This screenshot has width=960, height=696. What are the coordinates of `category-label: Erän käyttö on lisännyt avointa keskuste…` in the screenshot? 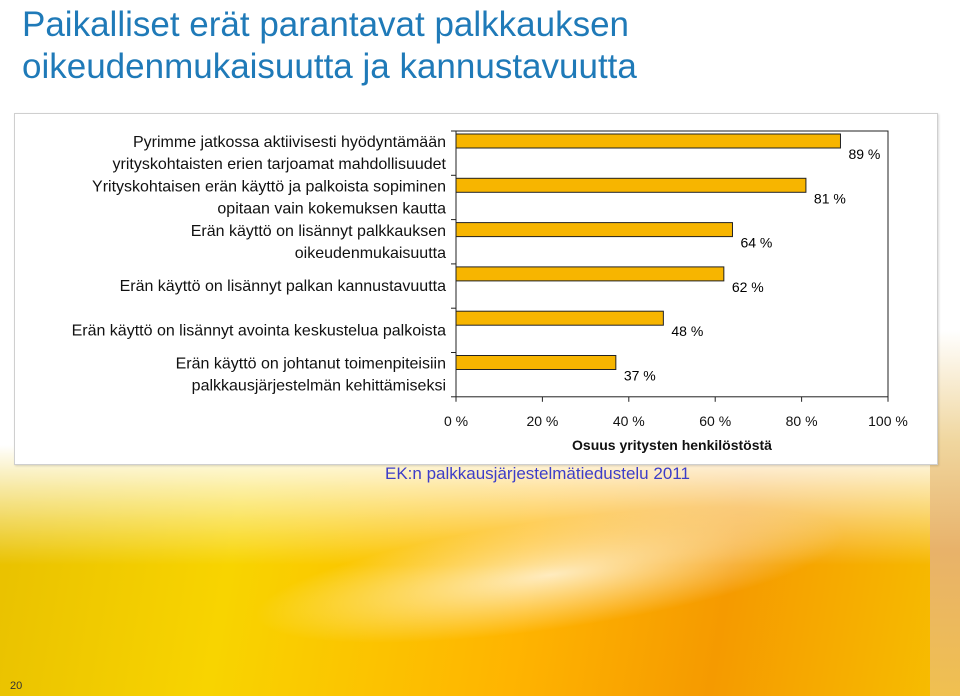 It's located at (259, 330).